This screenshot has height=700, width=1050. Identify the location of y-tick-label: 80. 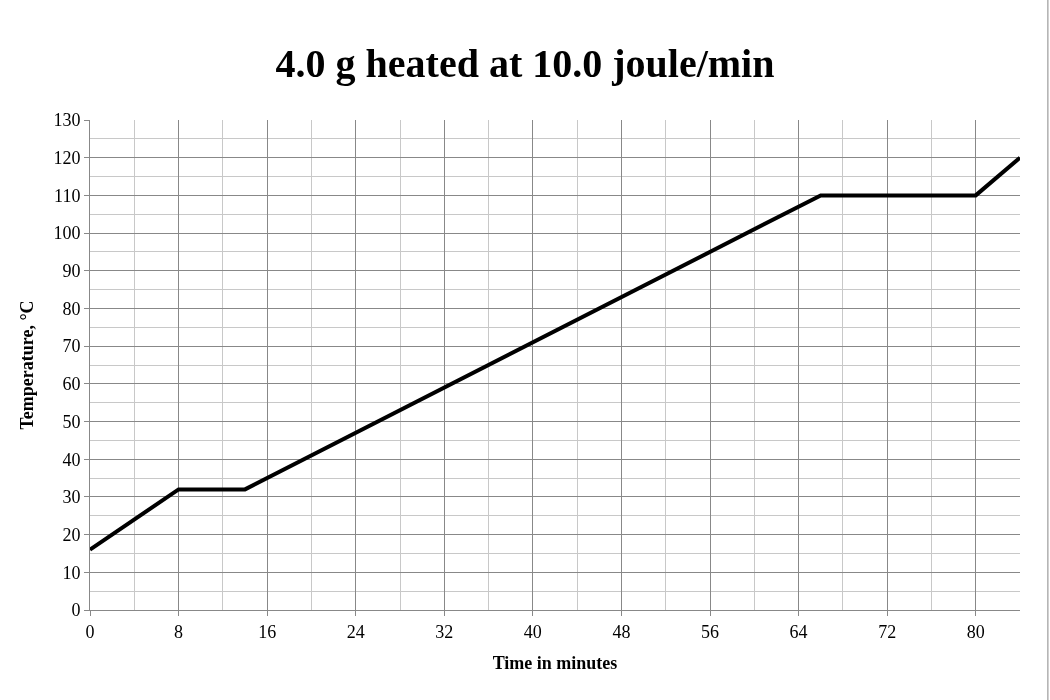
(71, 308).